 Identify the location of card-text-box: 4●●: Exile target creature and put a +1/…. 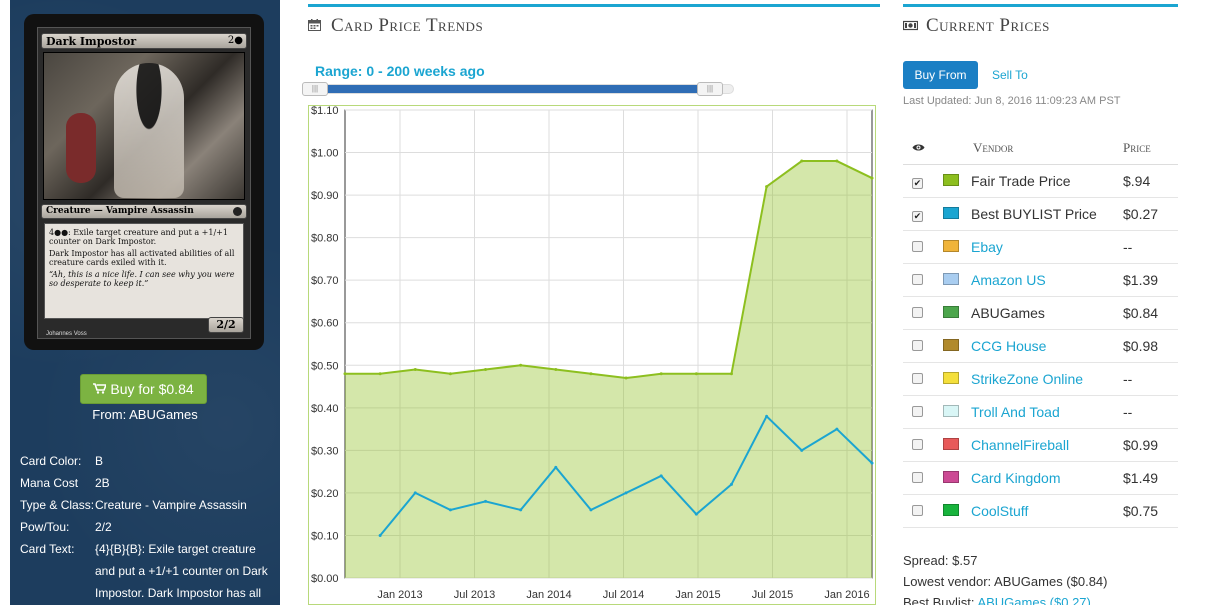
(144, 271).